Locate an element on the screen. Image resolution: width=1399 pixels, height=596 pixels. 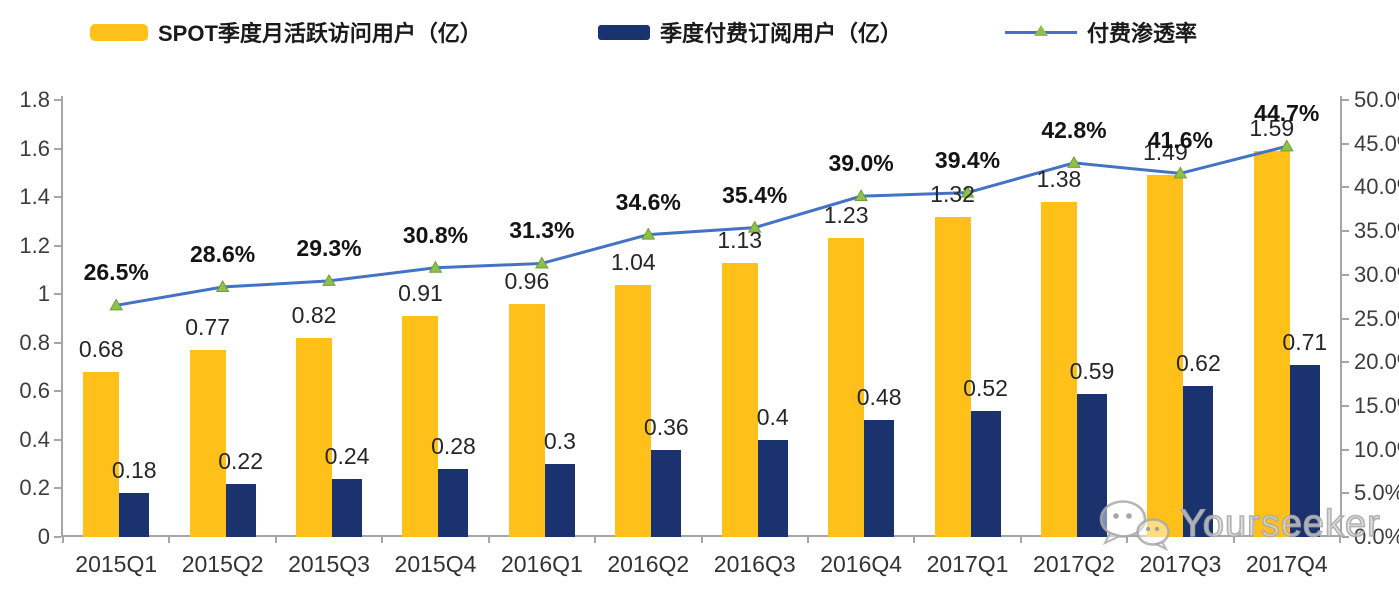
mau-value-label: 0.91 is located at coordinates (420, 293).